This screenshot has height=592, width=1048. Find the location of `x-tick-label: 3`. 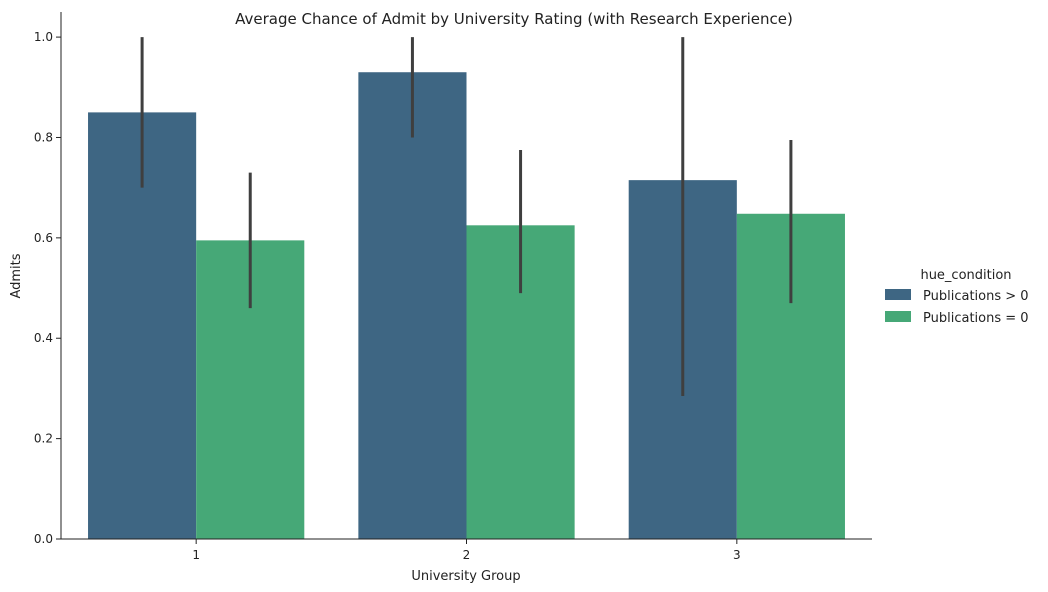

x-tick-label: 3 is located at coordinates (737, 555).